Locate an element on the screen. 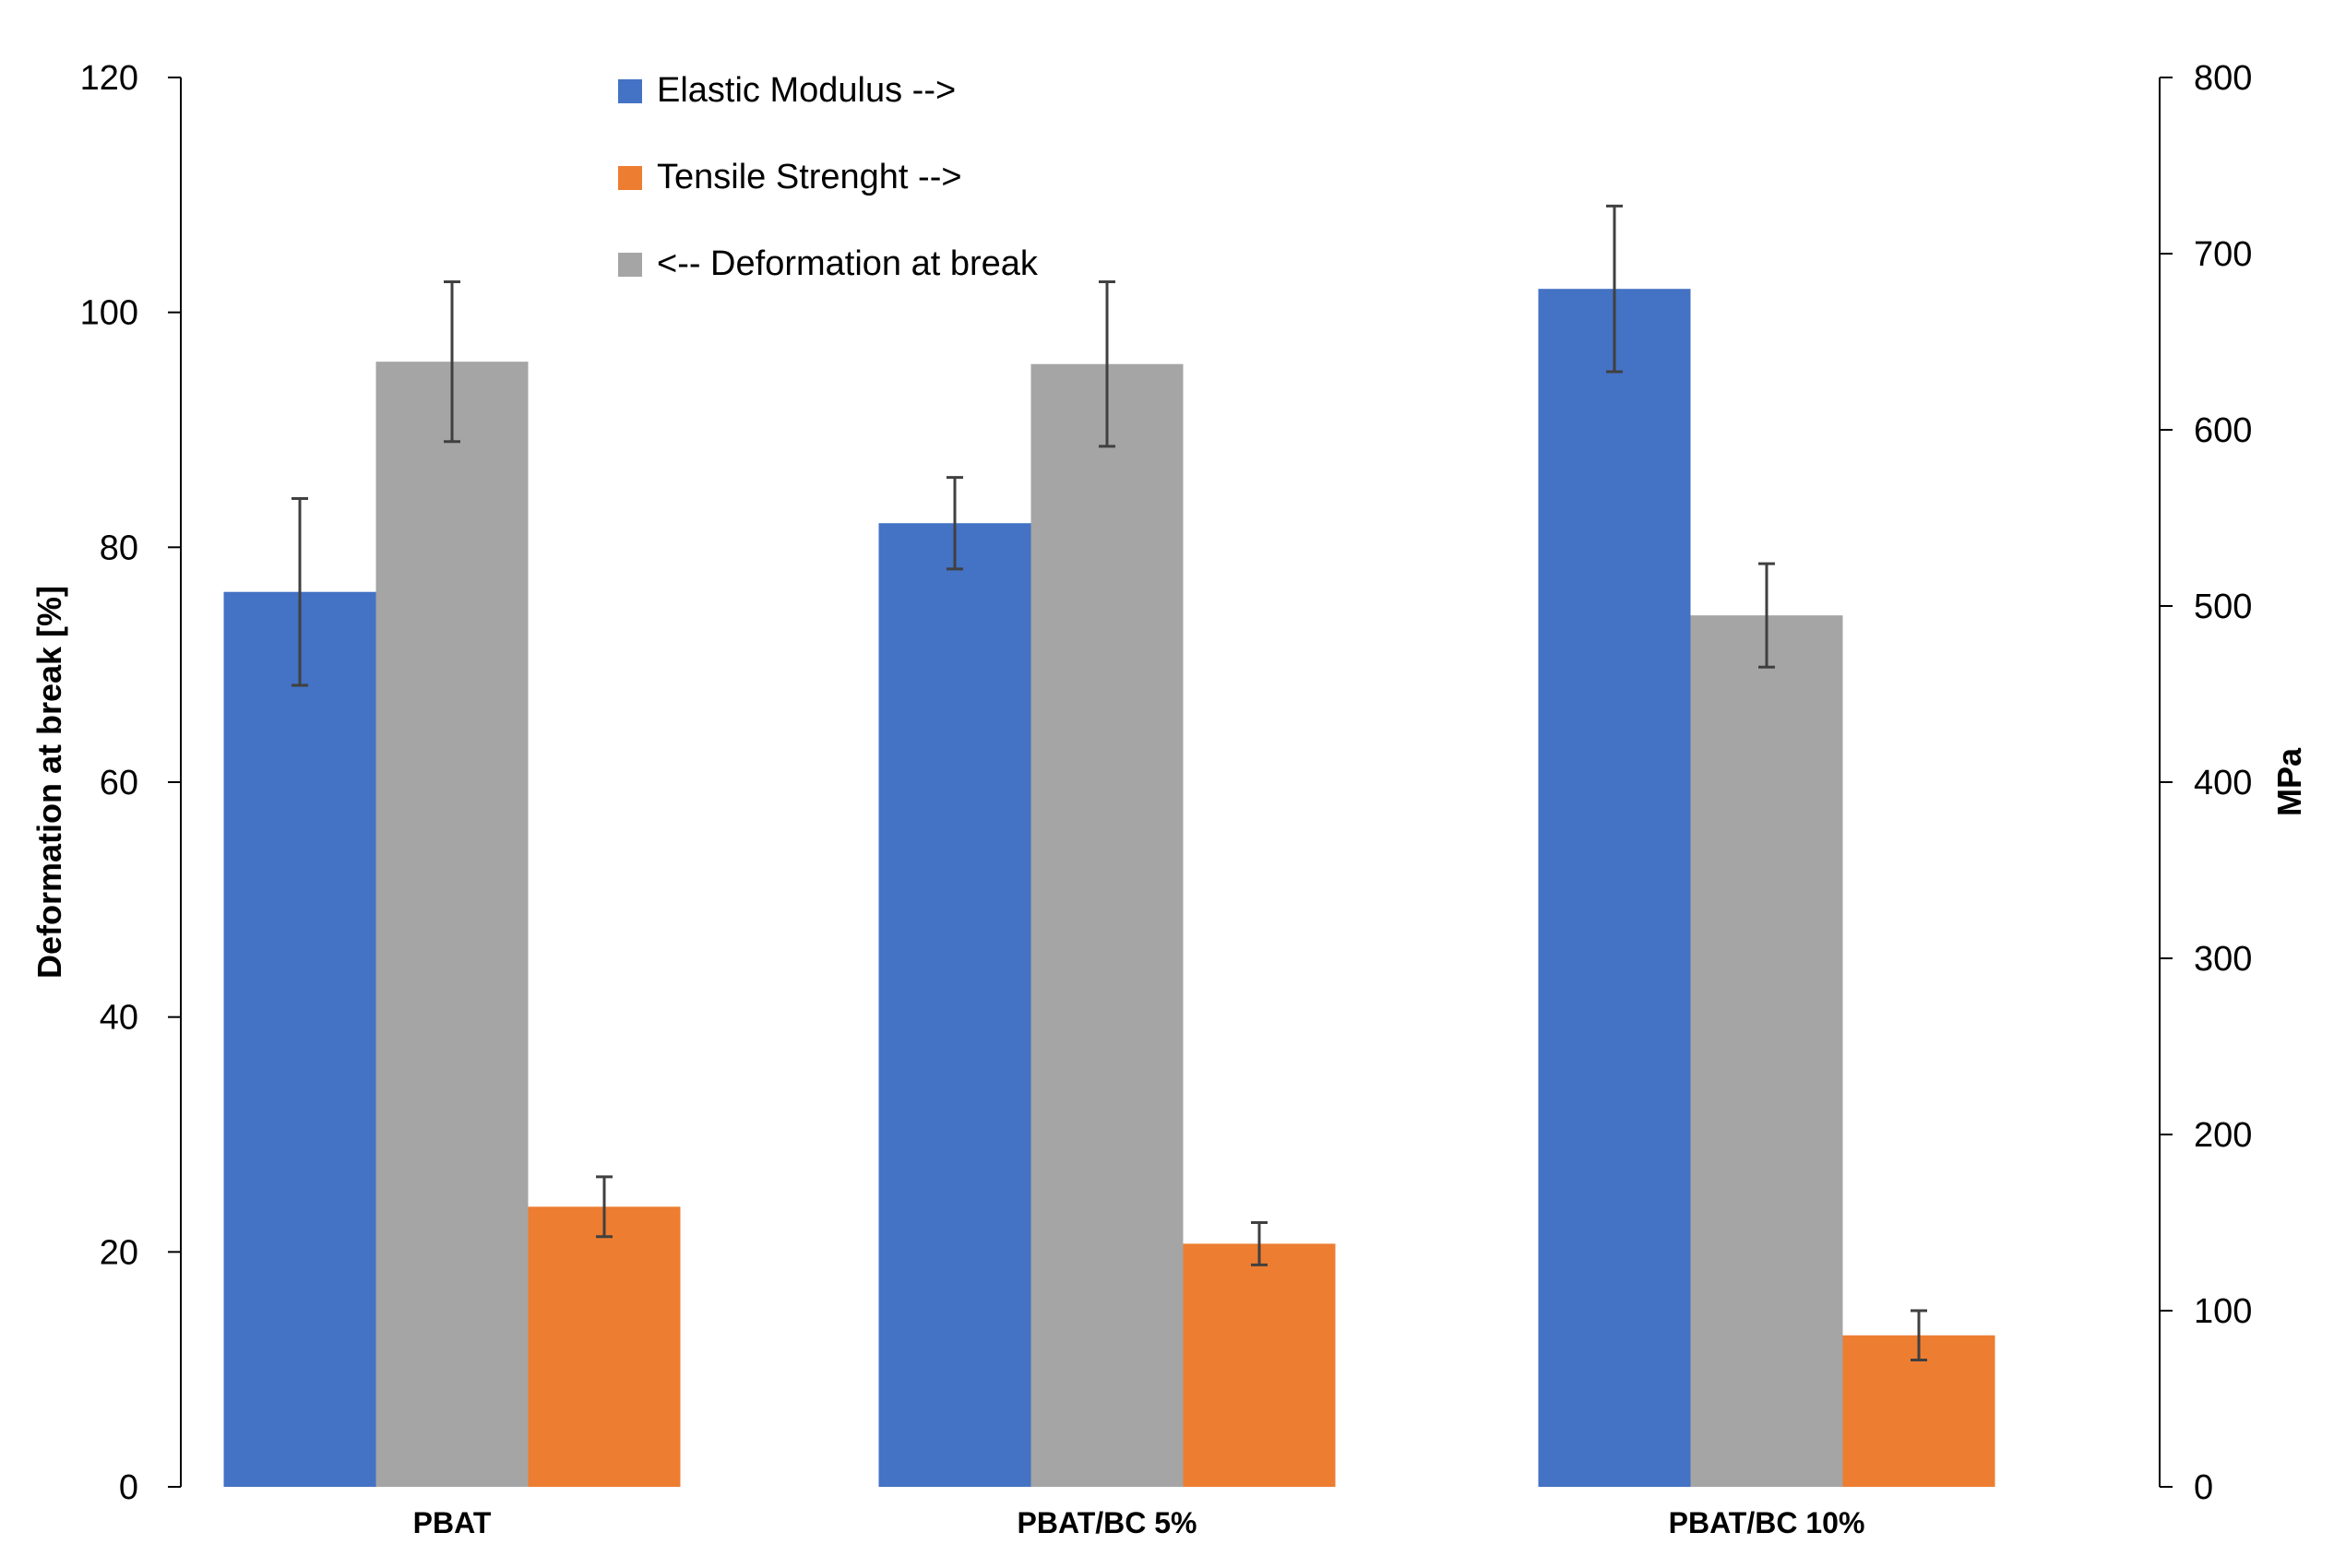 The width and height of the screenshot is (2334, 1568). error-bar-series1-cat1 is located at coordinates (1107, 364).